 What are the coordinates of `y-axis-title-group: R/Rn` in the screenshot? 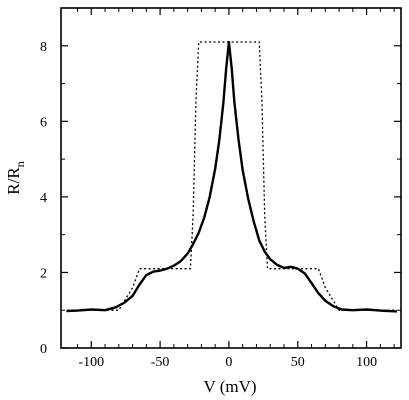 It's located at (15, 177).